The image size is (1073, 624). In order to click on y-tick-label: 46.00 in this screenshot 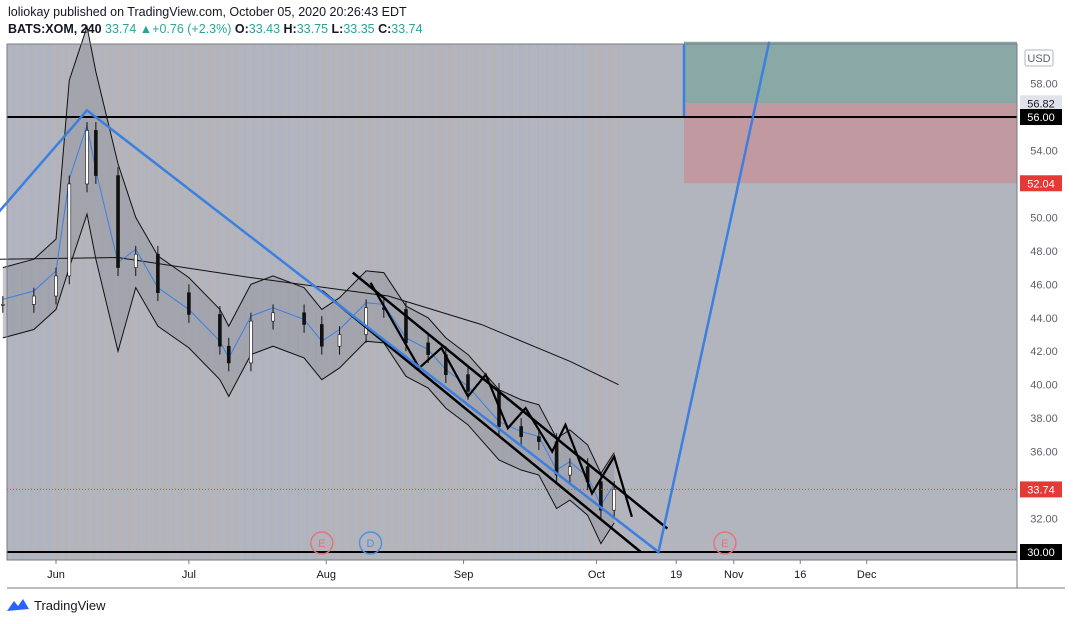, I will do `click(1044, 285)`.